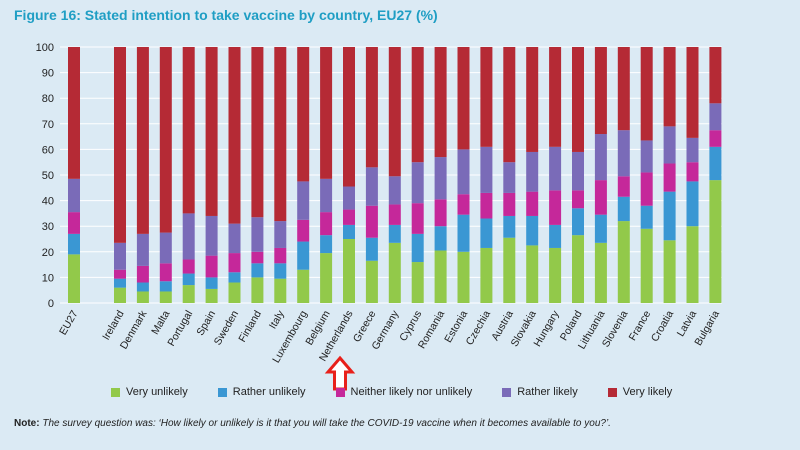 This screenshot has width=800, height=450. I want to click on category-label: Malta, so click(160, 322).